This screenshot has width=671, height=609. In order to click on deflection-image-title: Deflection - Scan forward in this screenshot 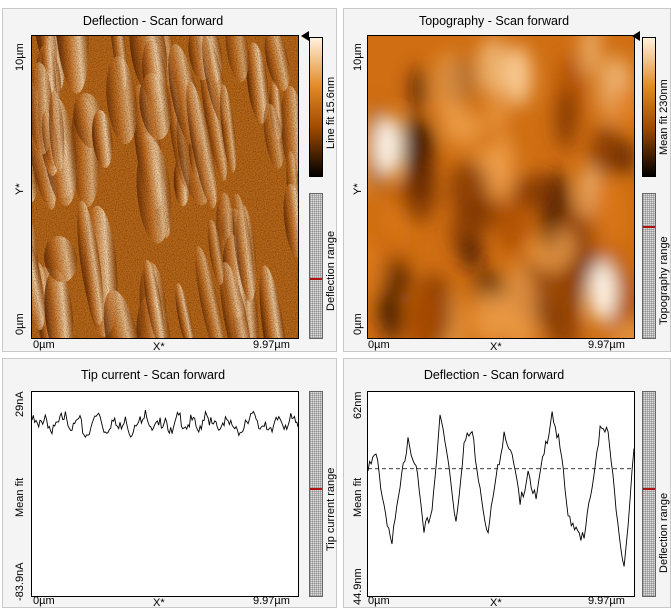, I will do `click(153, 21)`.